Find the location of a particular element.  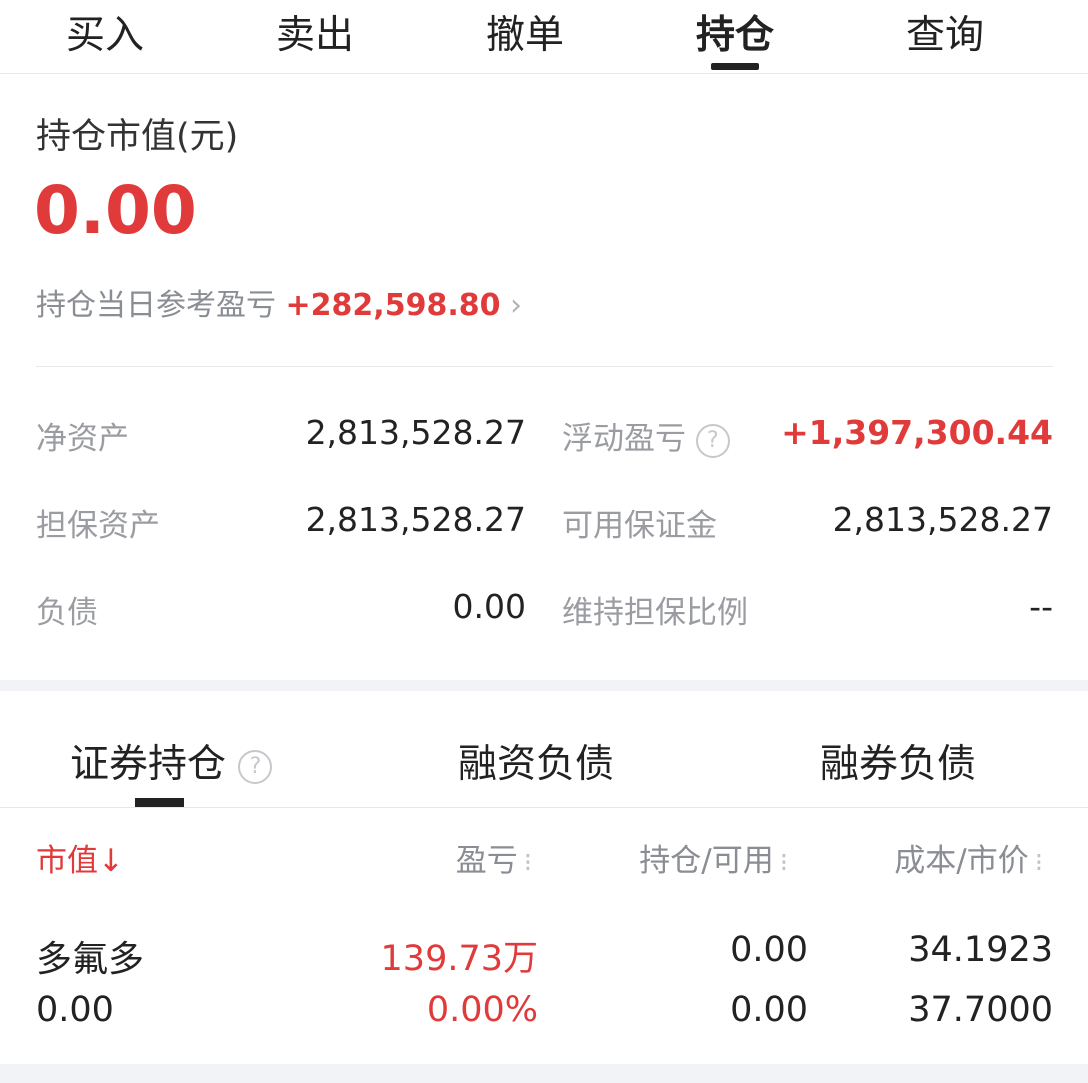

row-market-value: 0.00 is located at coordinates (75, 1010).